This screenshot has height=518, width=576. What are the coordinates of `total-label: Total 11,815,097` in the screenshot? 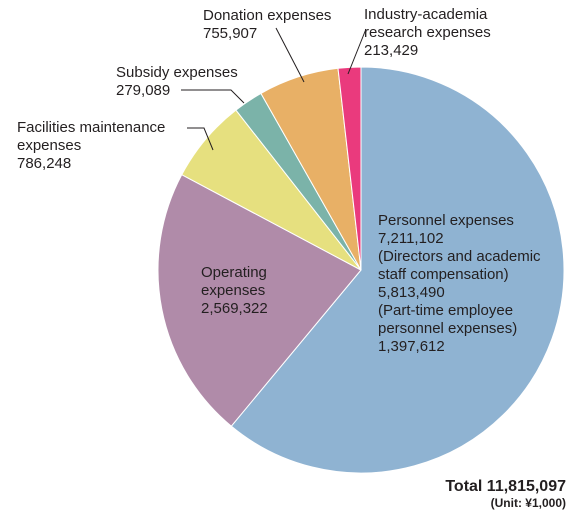 It's located at (505, 486).